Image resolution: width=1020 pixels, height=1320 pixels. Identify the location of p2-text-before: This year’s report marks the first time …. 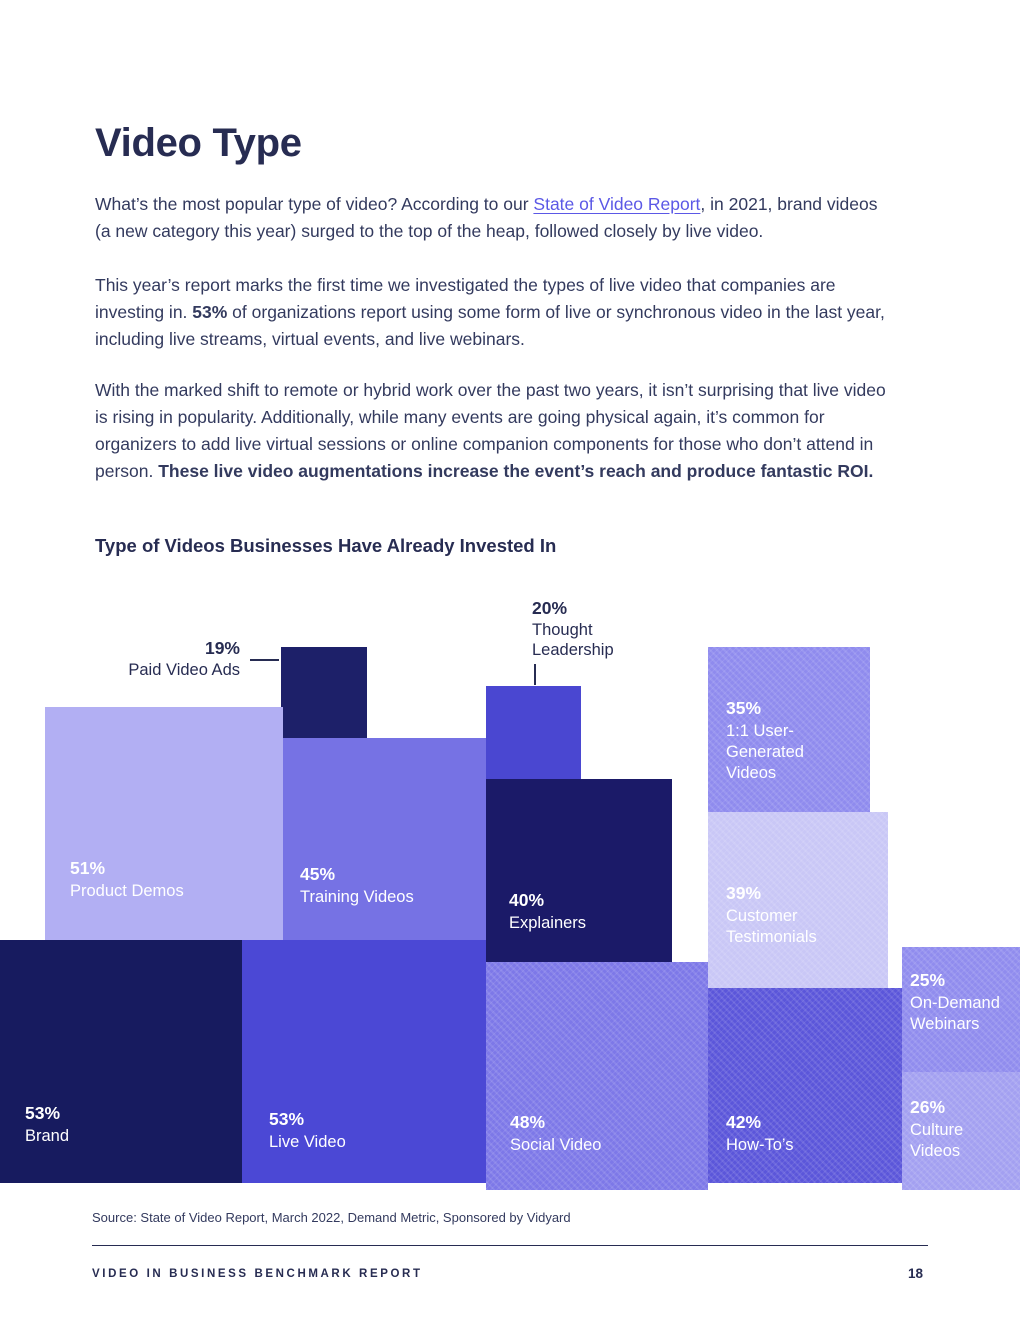
(465, 298).